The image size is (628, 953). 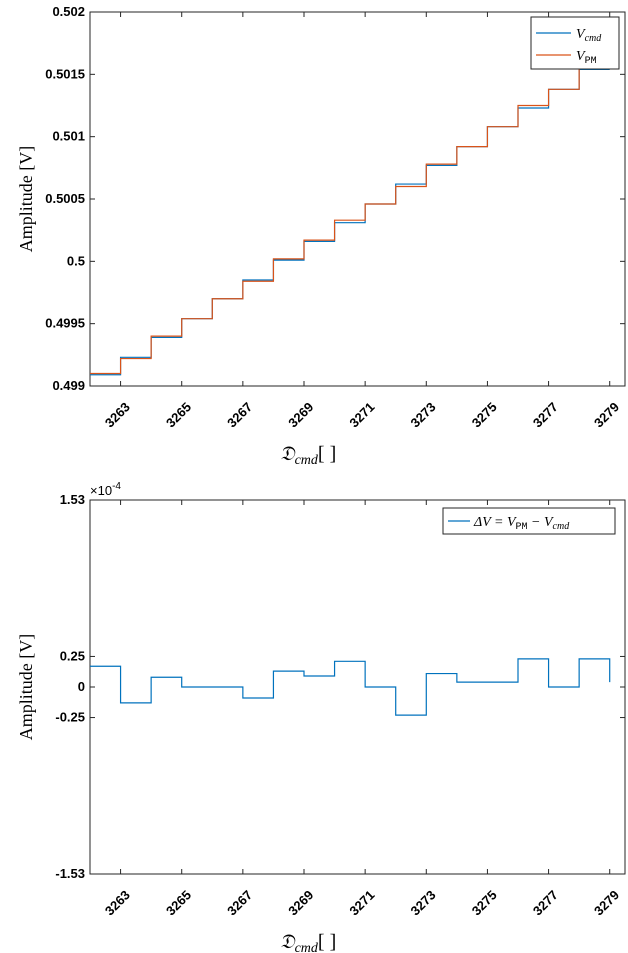 What do you see at coordinates (72, 655) in the screenshot?
I see `y-tick-label: 0.25` at bounding box center [72, 655].